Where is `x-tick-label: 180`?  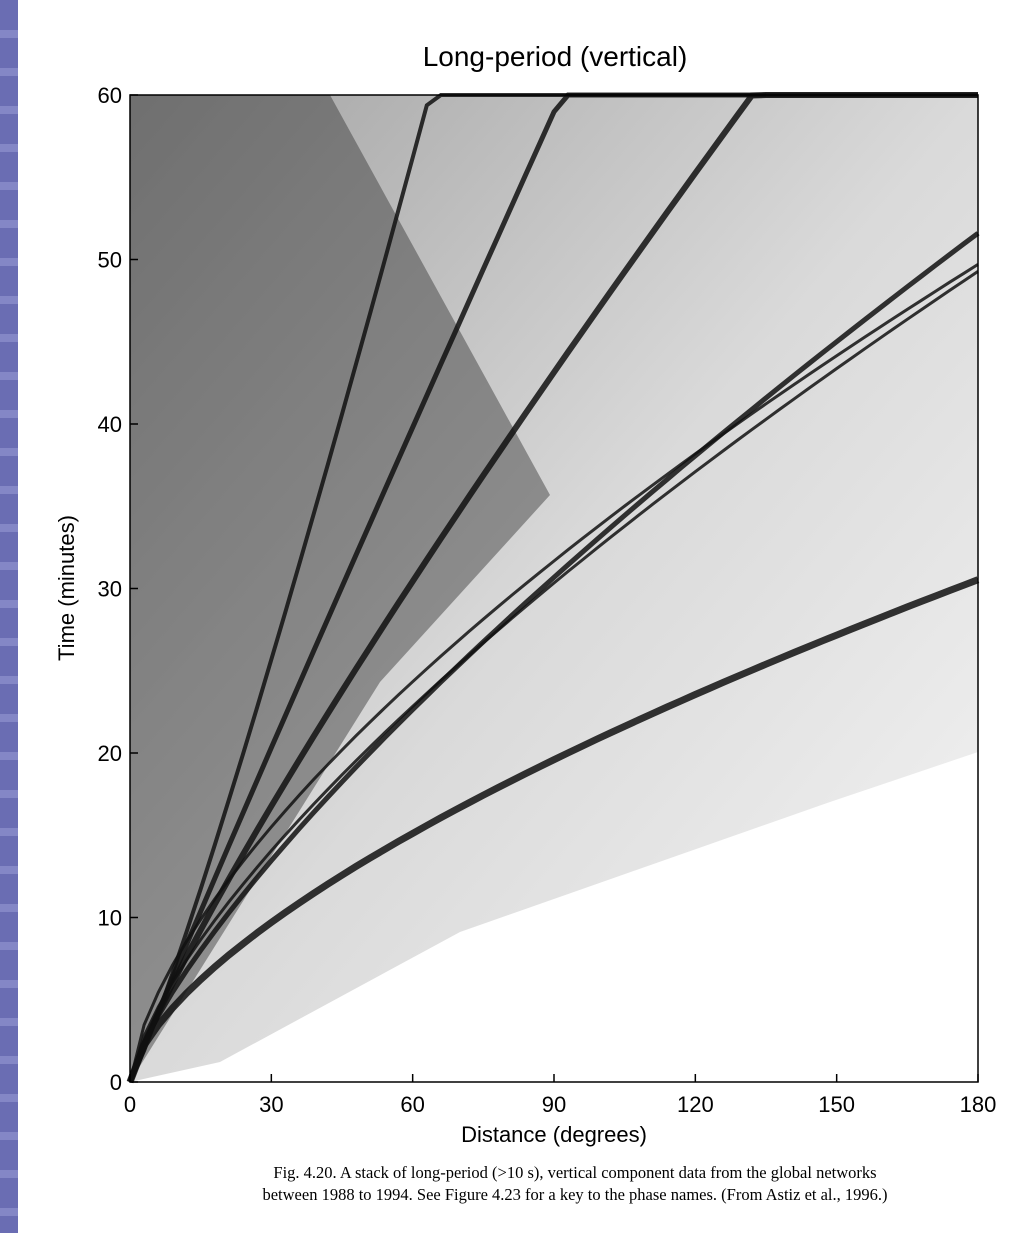 x-tick-label: 180 is located at coordinates (978, 1104).